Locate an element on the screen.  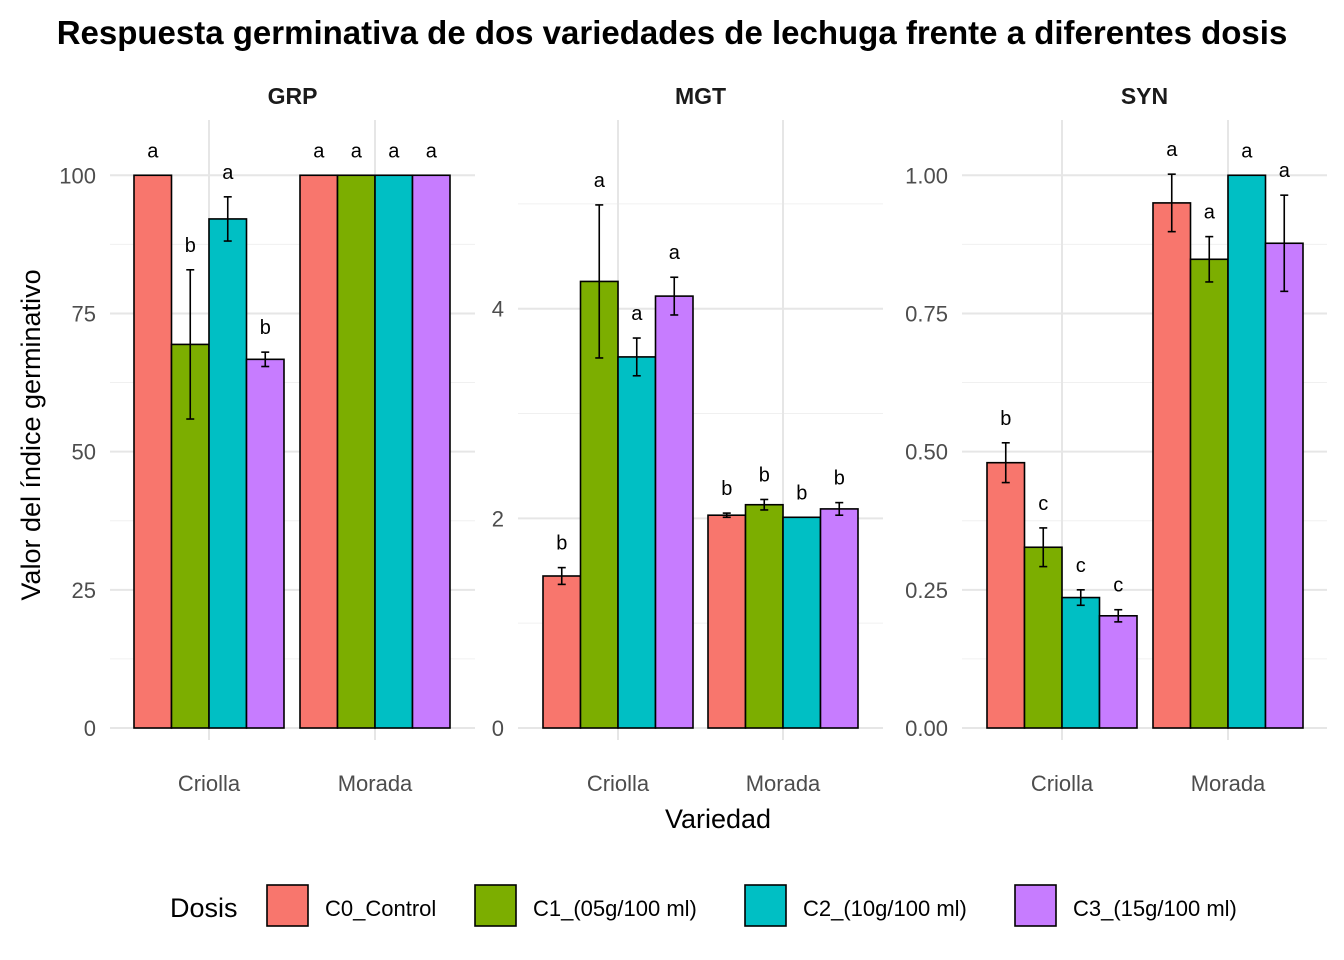
y-tick-label: 4 is located at coordinates (498, 309).